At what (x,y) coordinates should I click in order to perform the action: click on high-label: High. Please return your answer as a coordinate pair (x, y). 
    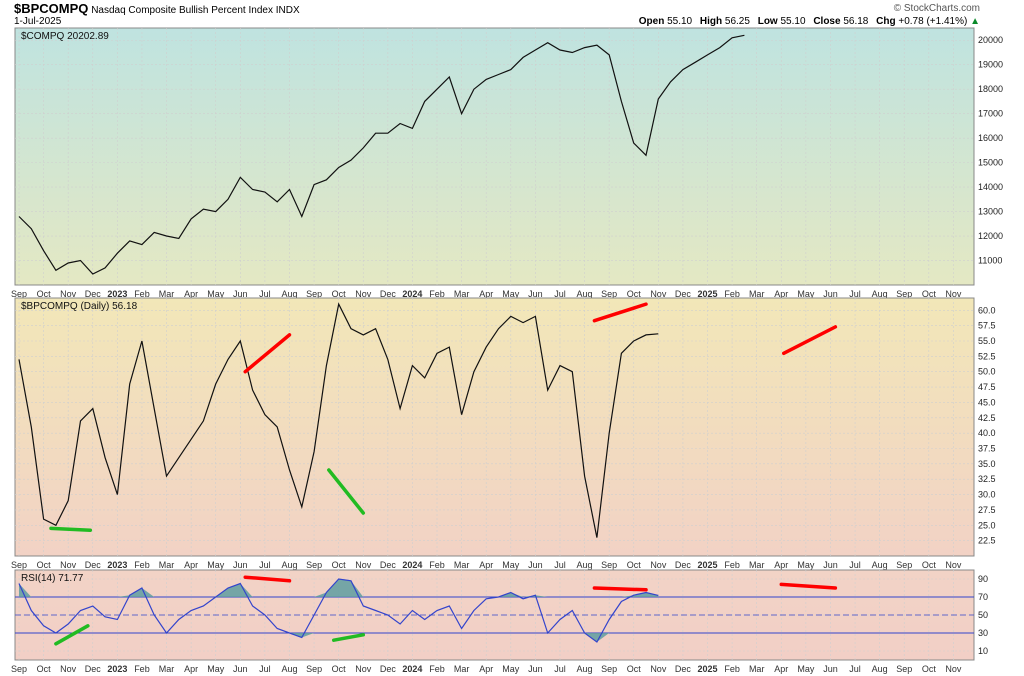
    Looking at the image, I should click on (711, 21).